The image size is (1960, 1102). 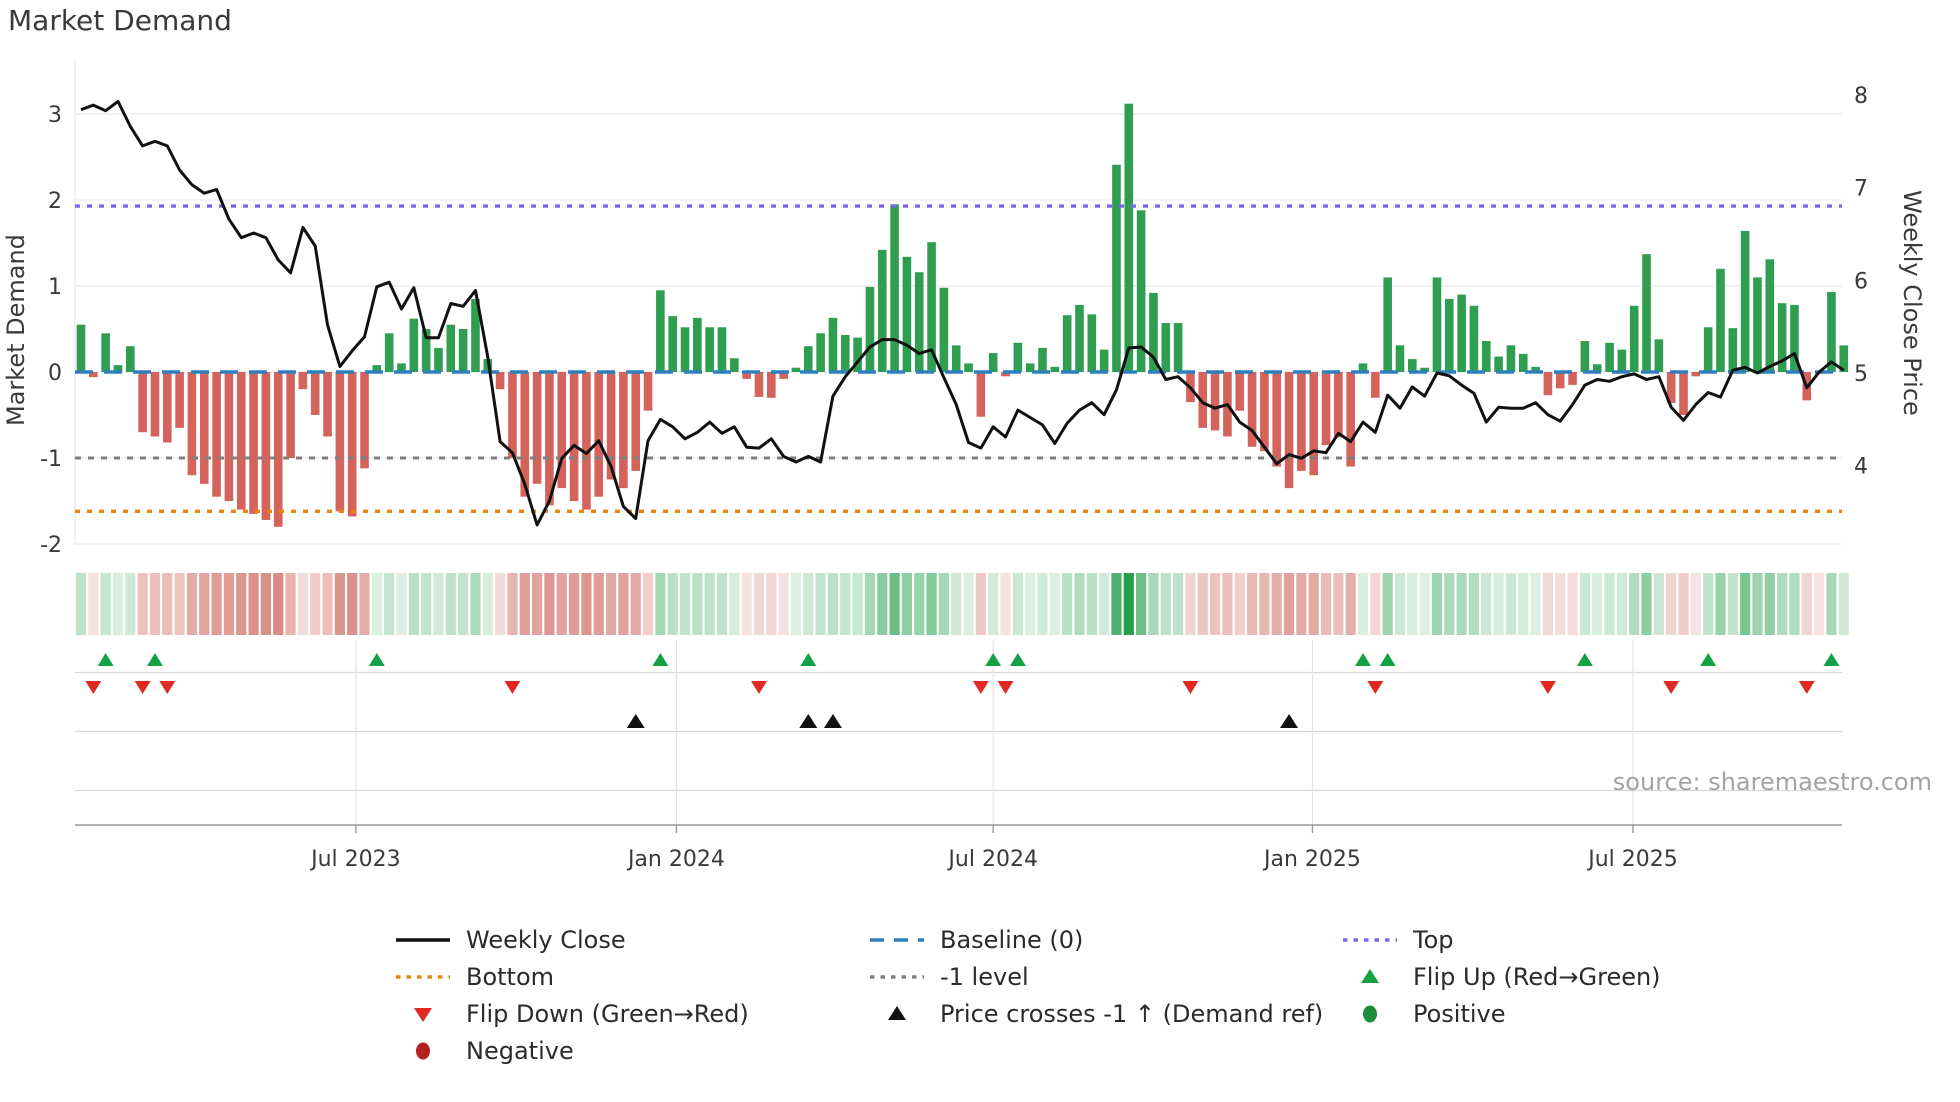 I want to click on flip-up-marker, so click(x=1363, y=659).